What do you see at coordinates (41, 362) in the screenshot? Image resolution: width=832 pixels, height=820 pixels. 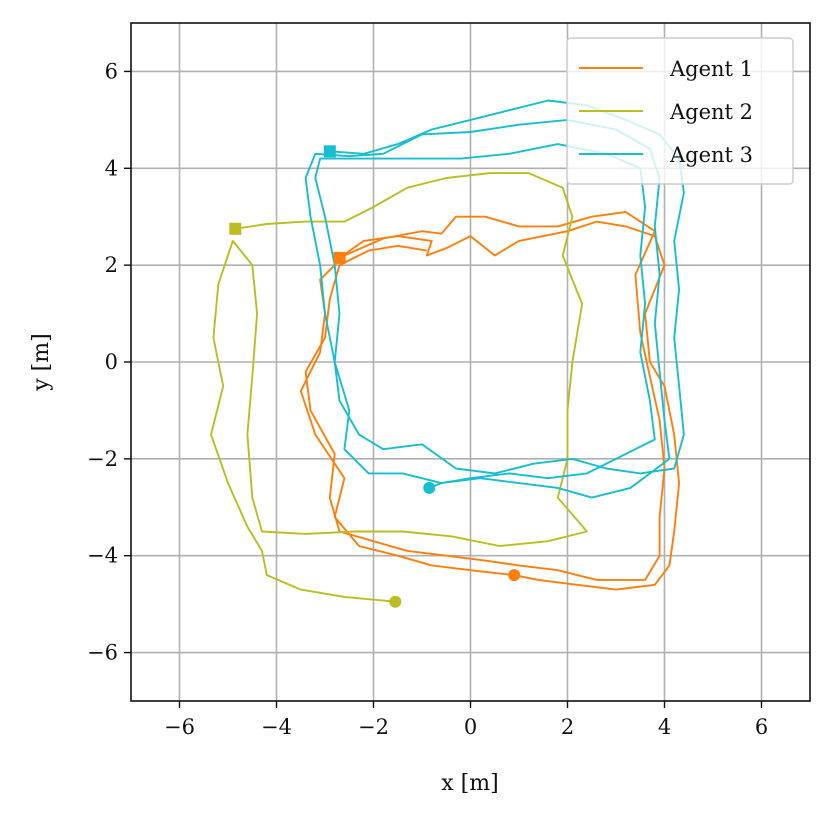 I see `y-axis-label: y [m]` at bounding box center [41, 362].